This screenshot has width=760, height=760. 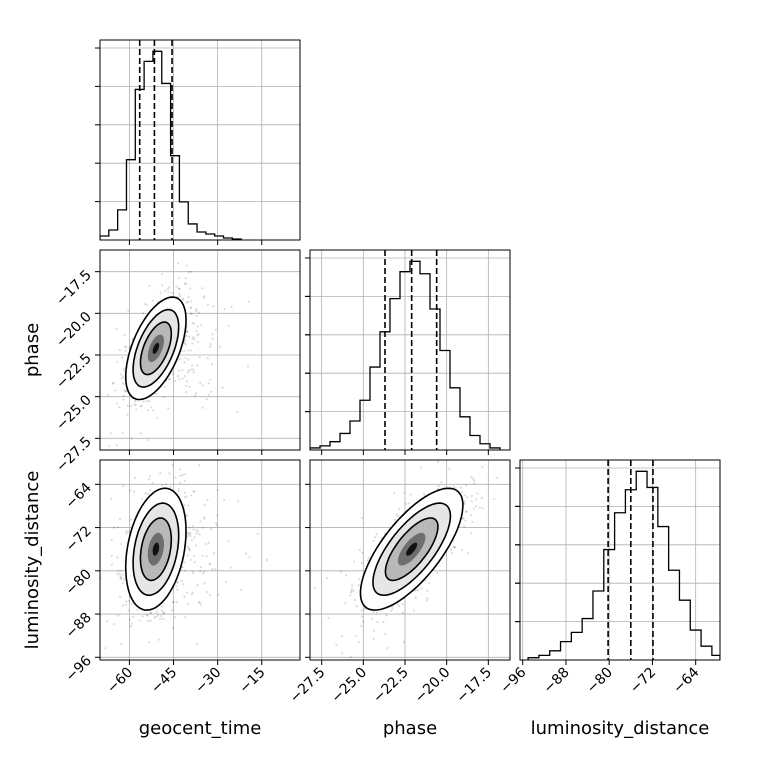 I want to click on hist-luminosity_distance-grid, so click(x=617, y=560).